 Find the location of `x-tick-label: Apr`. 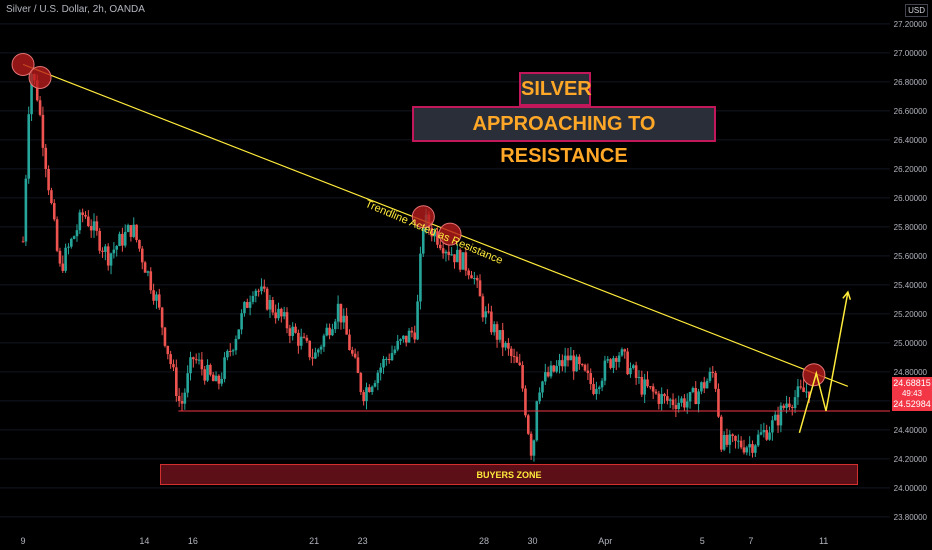

x-tick-label: Apr is located at coordinates (605, 541).